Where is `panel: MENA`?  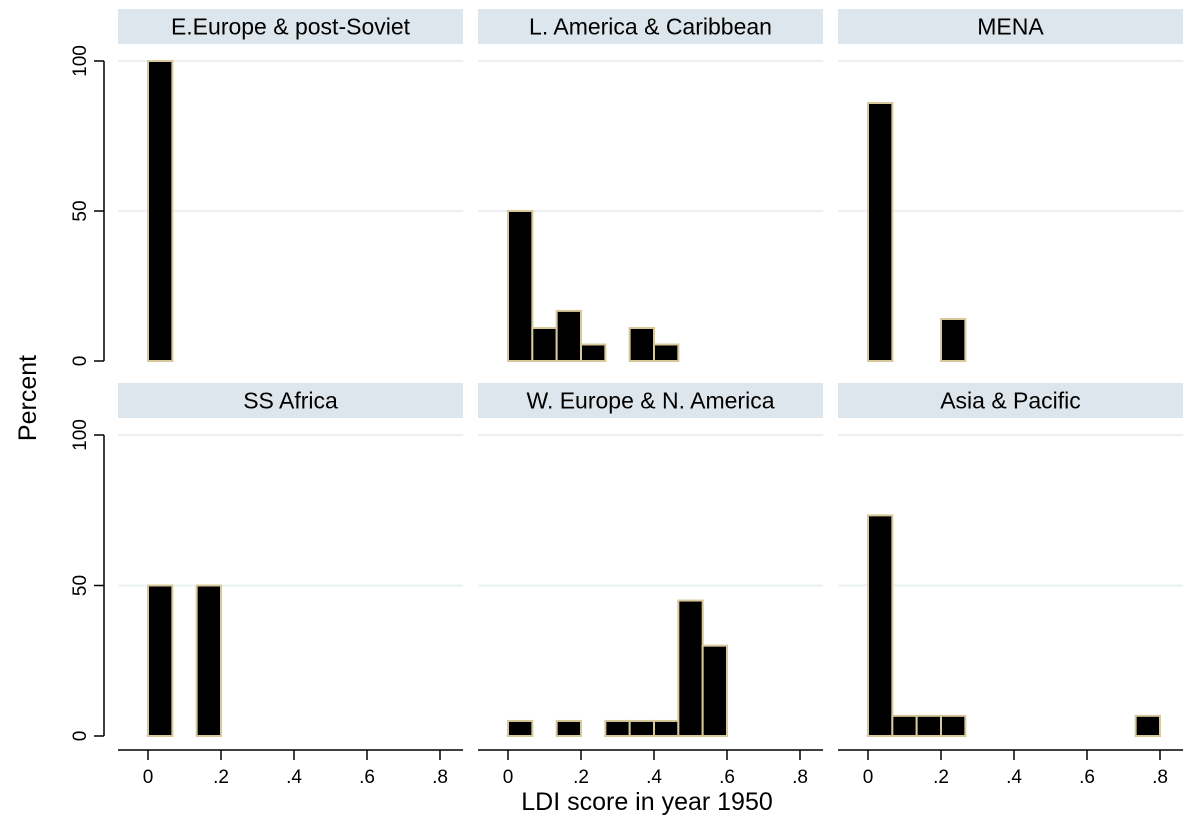 panel: MENA is located at coordinates (1010, 185).